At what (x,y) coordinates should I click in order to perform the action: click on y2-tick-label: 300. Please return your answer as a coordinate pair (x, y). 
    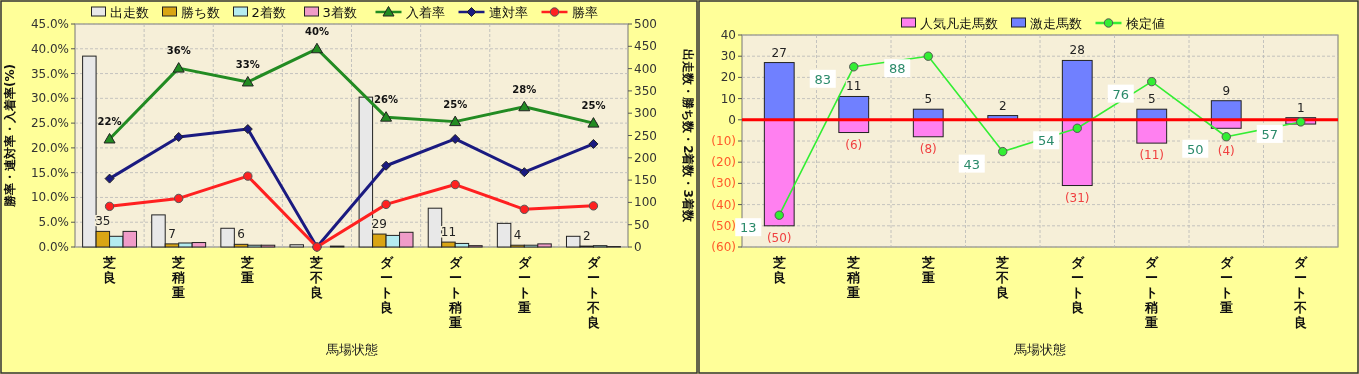
    Looking at the image, I should click on (645, 113).